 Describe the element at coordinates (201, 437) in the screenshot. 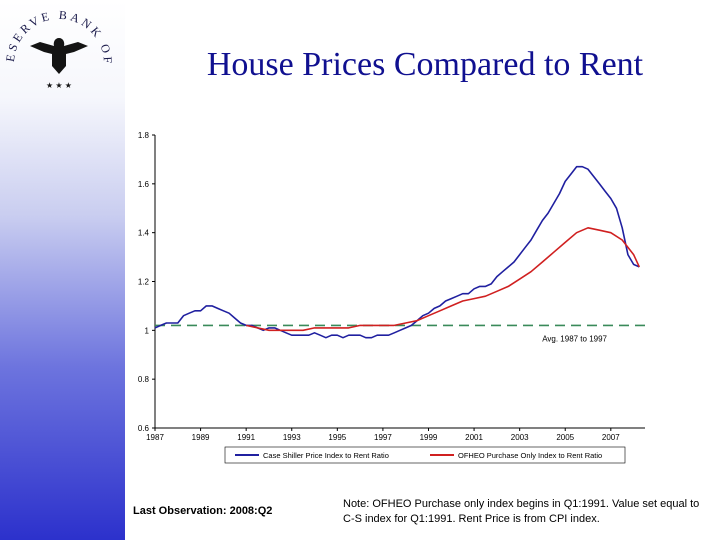

I see `x-tick-label: 1989` at that location.